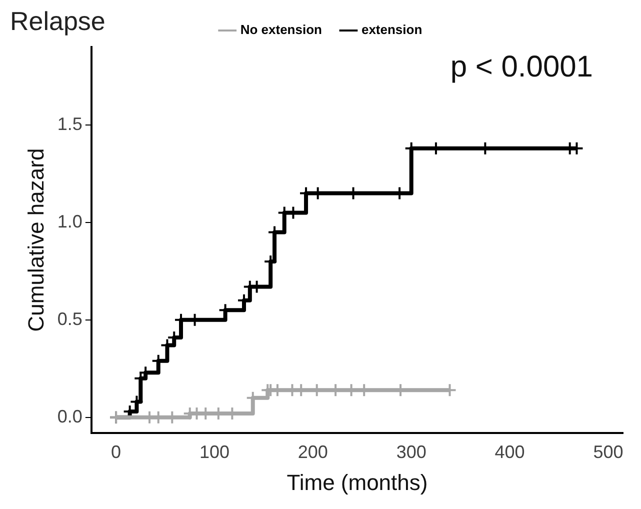 The image size is (641, 509). I want to click on x-tick-label: 0, so click(116, 452).